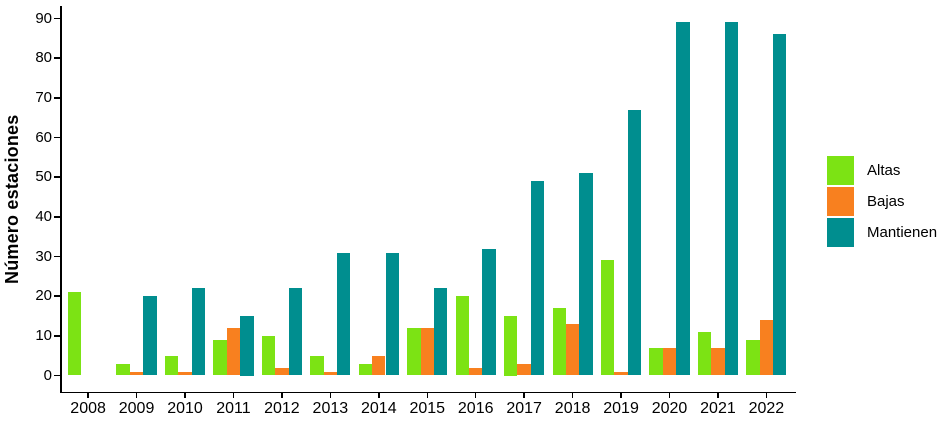 This screenshot has width=949, height=429. Describe the element at coordinates (268, 355) in the screenshot. I see `bar-altas-2012` at that location.